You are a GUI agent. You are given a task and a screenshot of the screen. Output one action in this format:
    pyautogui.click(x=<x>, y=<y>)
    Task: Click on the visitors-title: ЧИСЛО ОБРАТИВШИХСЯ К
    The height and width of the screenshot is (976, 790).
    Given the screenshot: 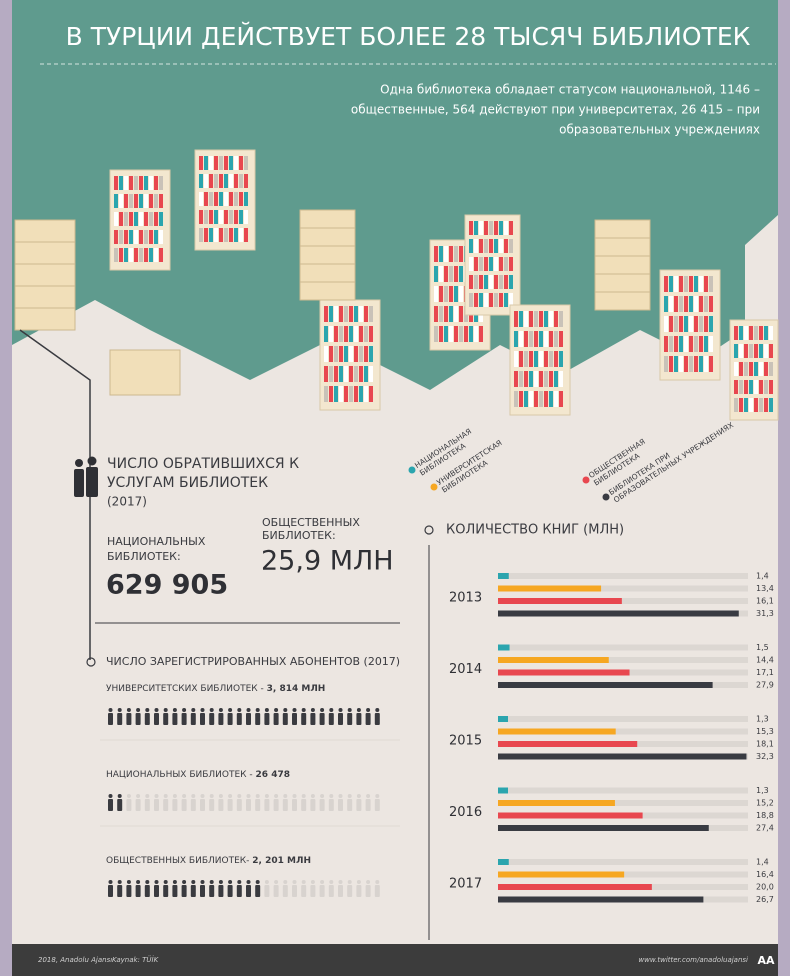 What is the action you would take?
    pyautogui.click(x=203, y=464)
    